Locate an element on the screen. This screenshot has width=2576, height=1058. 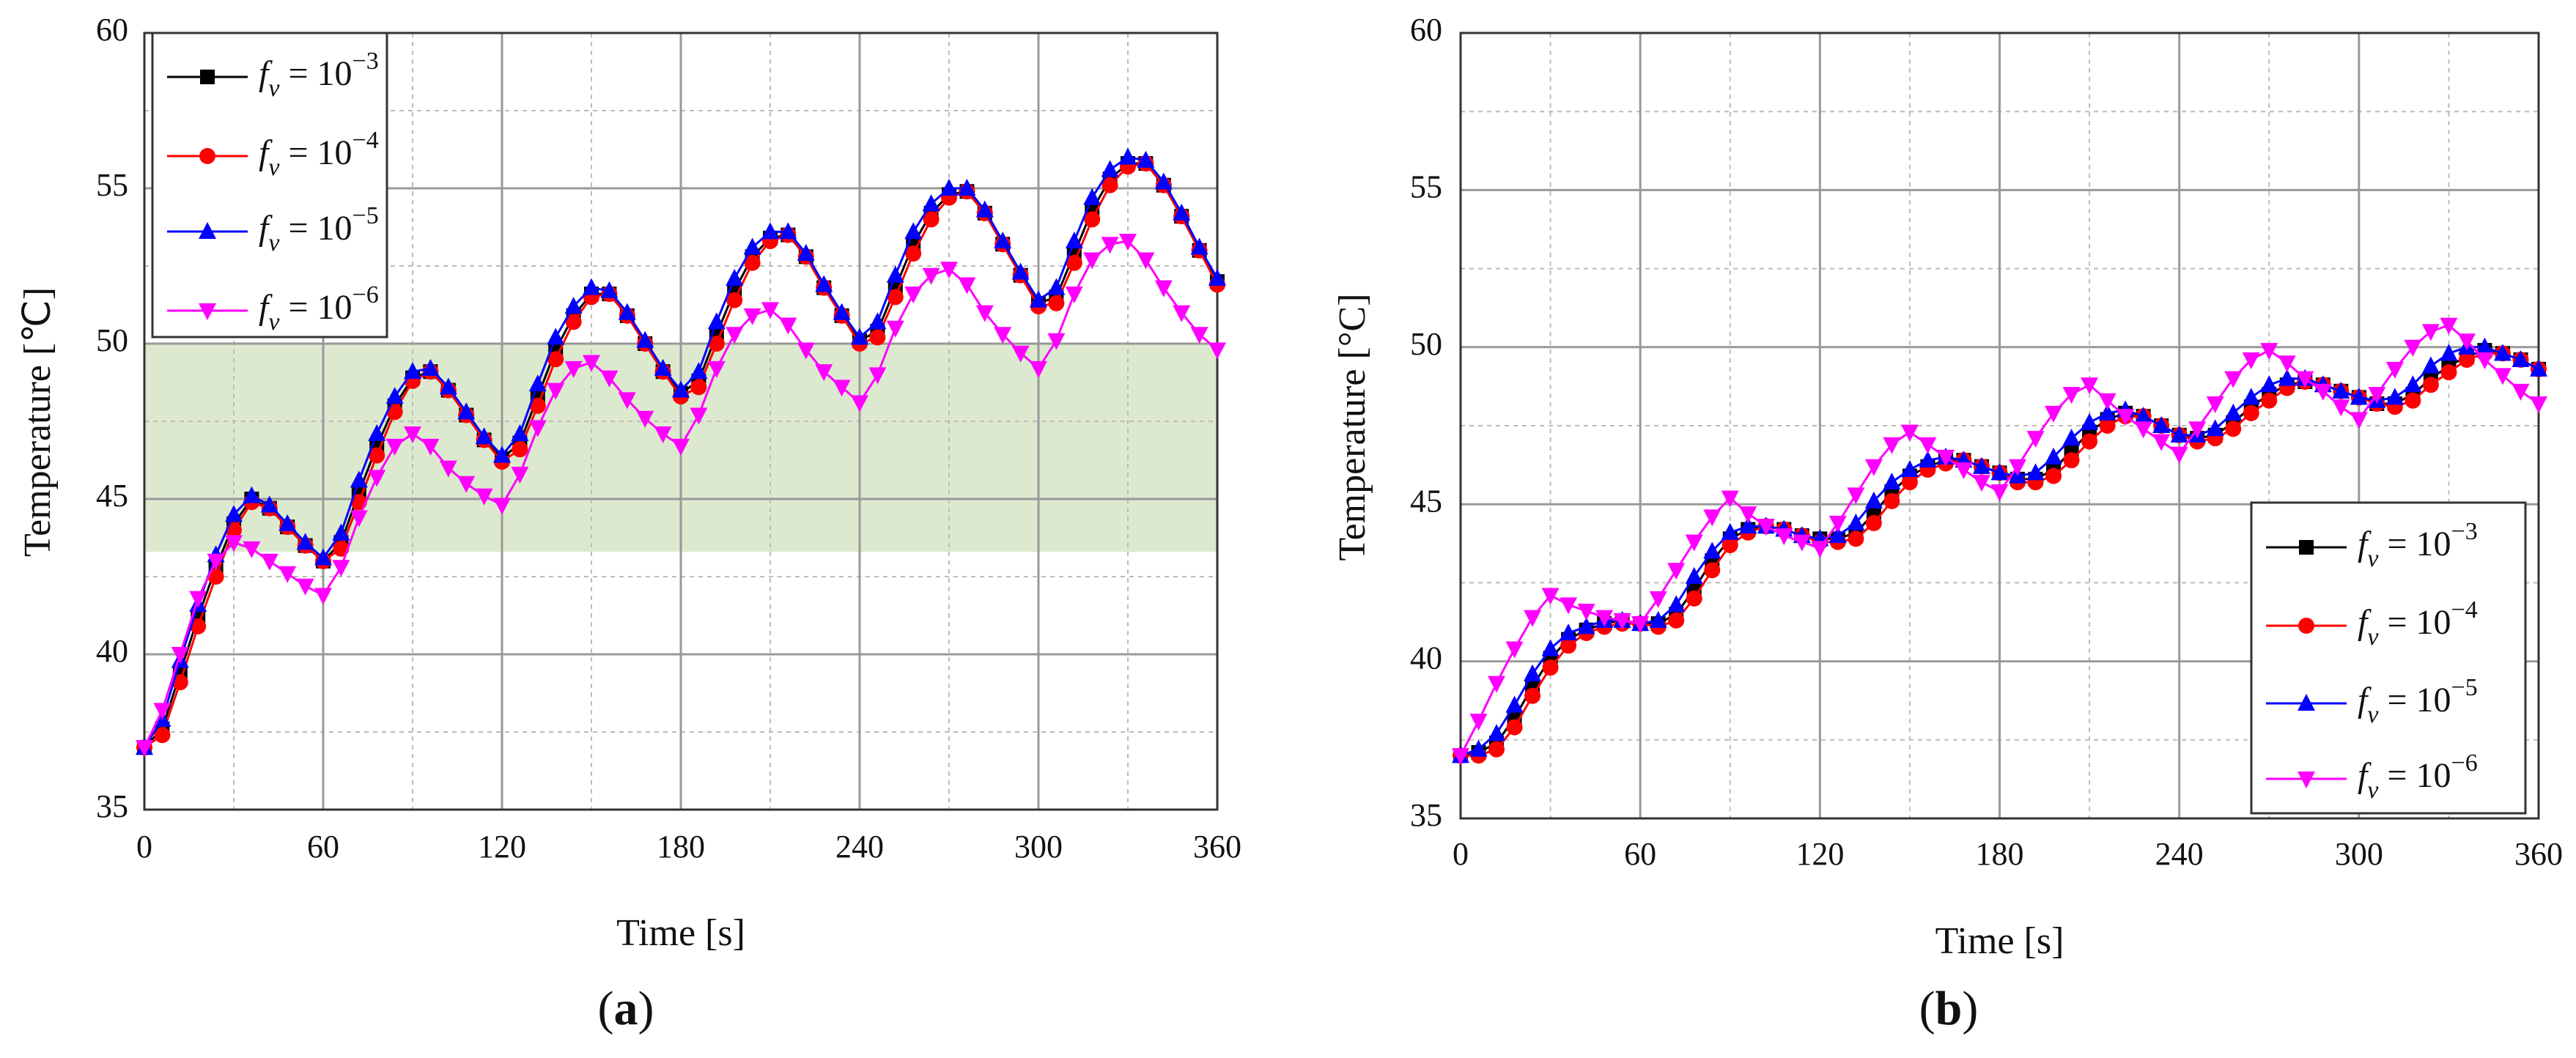
x-tick-label: 120 is located at coordinates (502, 847).